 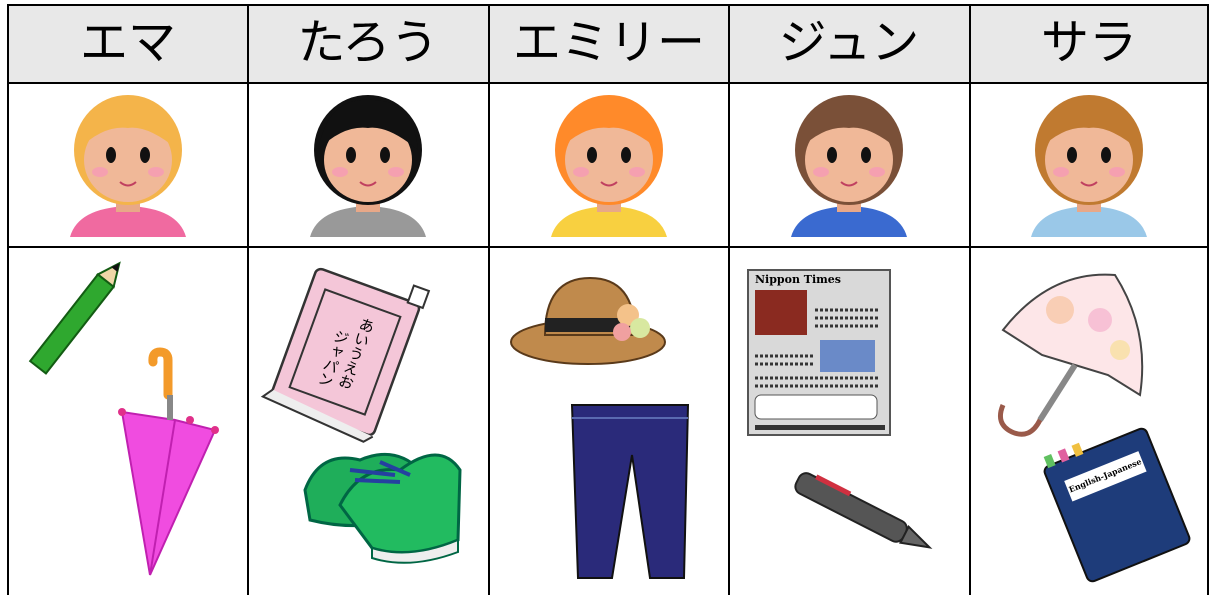 I want to click on umbrella-floral, so click(x=1071, y=355).